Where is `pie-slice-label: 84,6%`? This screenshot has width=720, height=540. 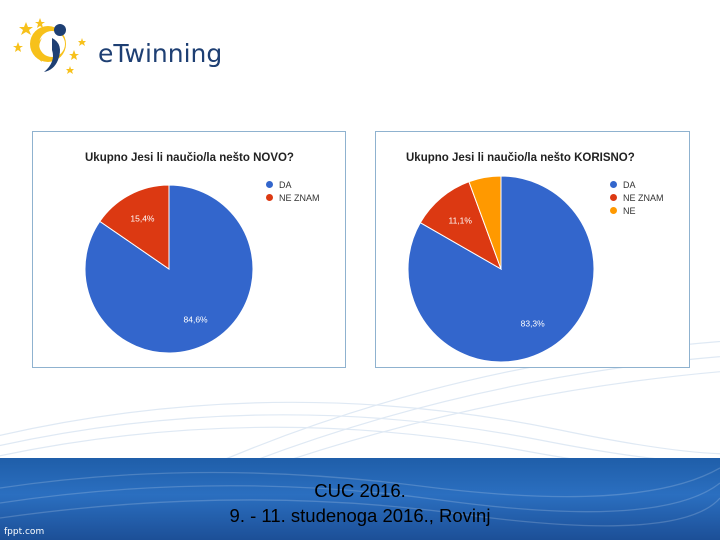 pie-slice-label: 84,6% is located at coordinates (196, 320).